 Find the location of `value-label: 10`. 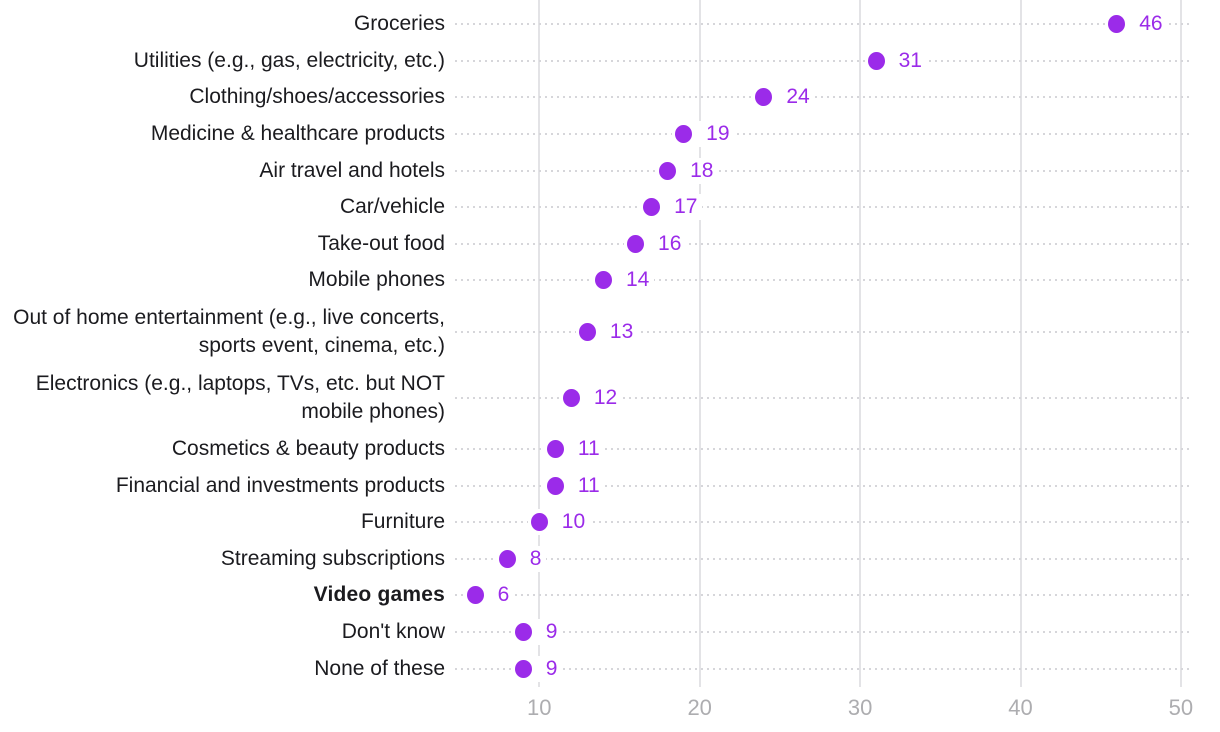

value-label: 10 is located at coordinates (573, 522).